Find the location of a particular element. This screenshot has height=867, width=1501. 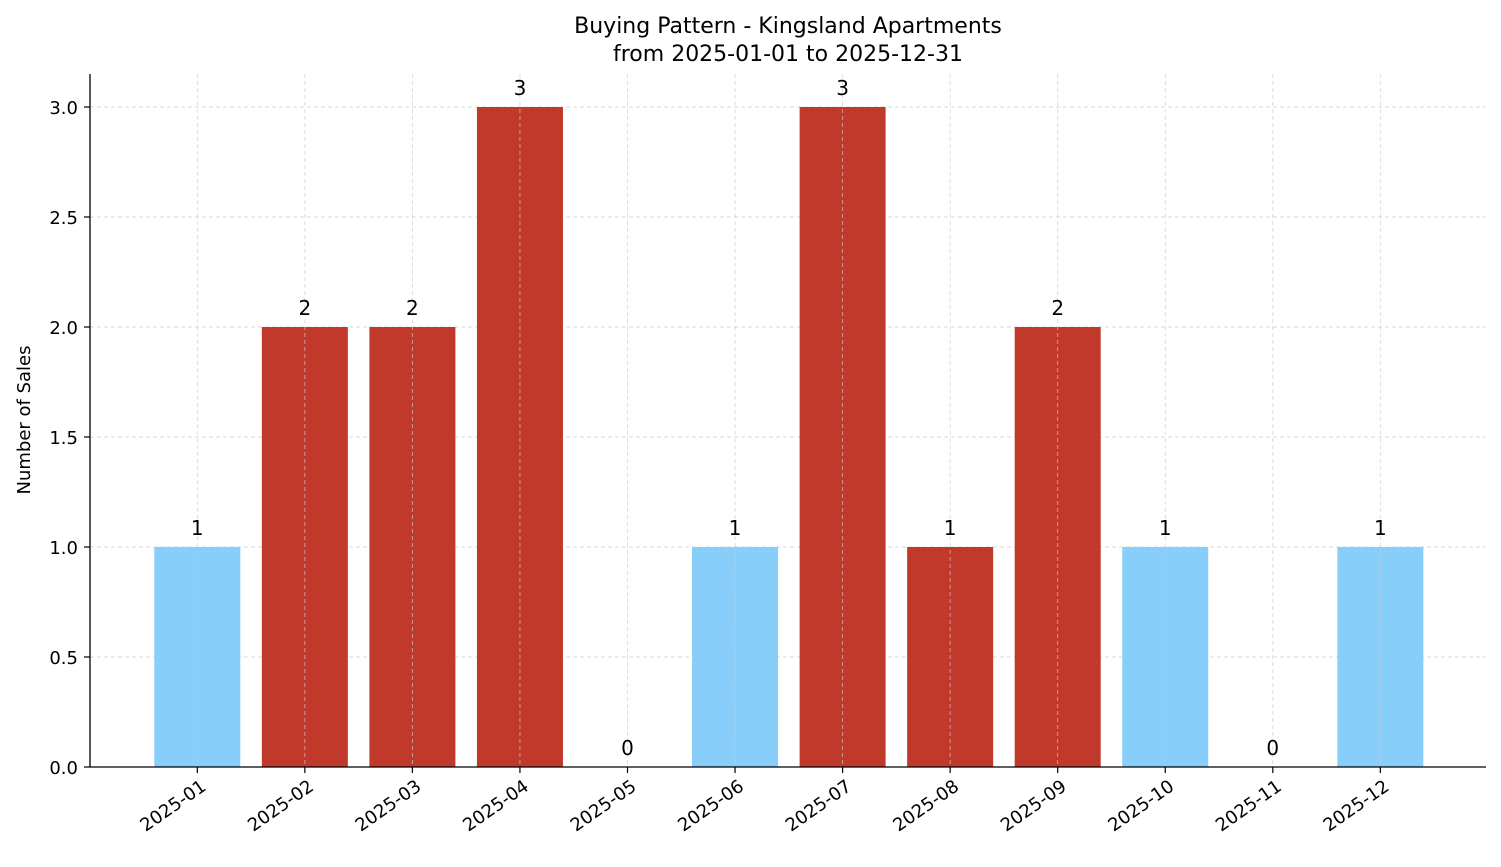

x-tick-label: 2025-04 is located at coordinates (496, 806).